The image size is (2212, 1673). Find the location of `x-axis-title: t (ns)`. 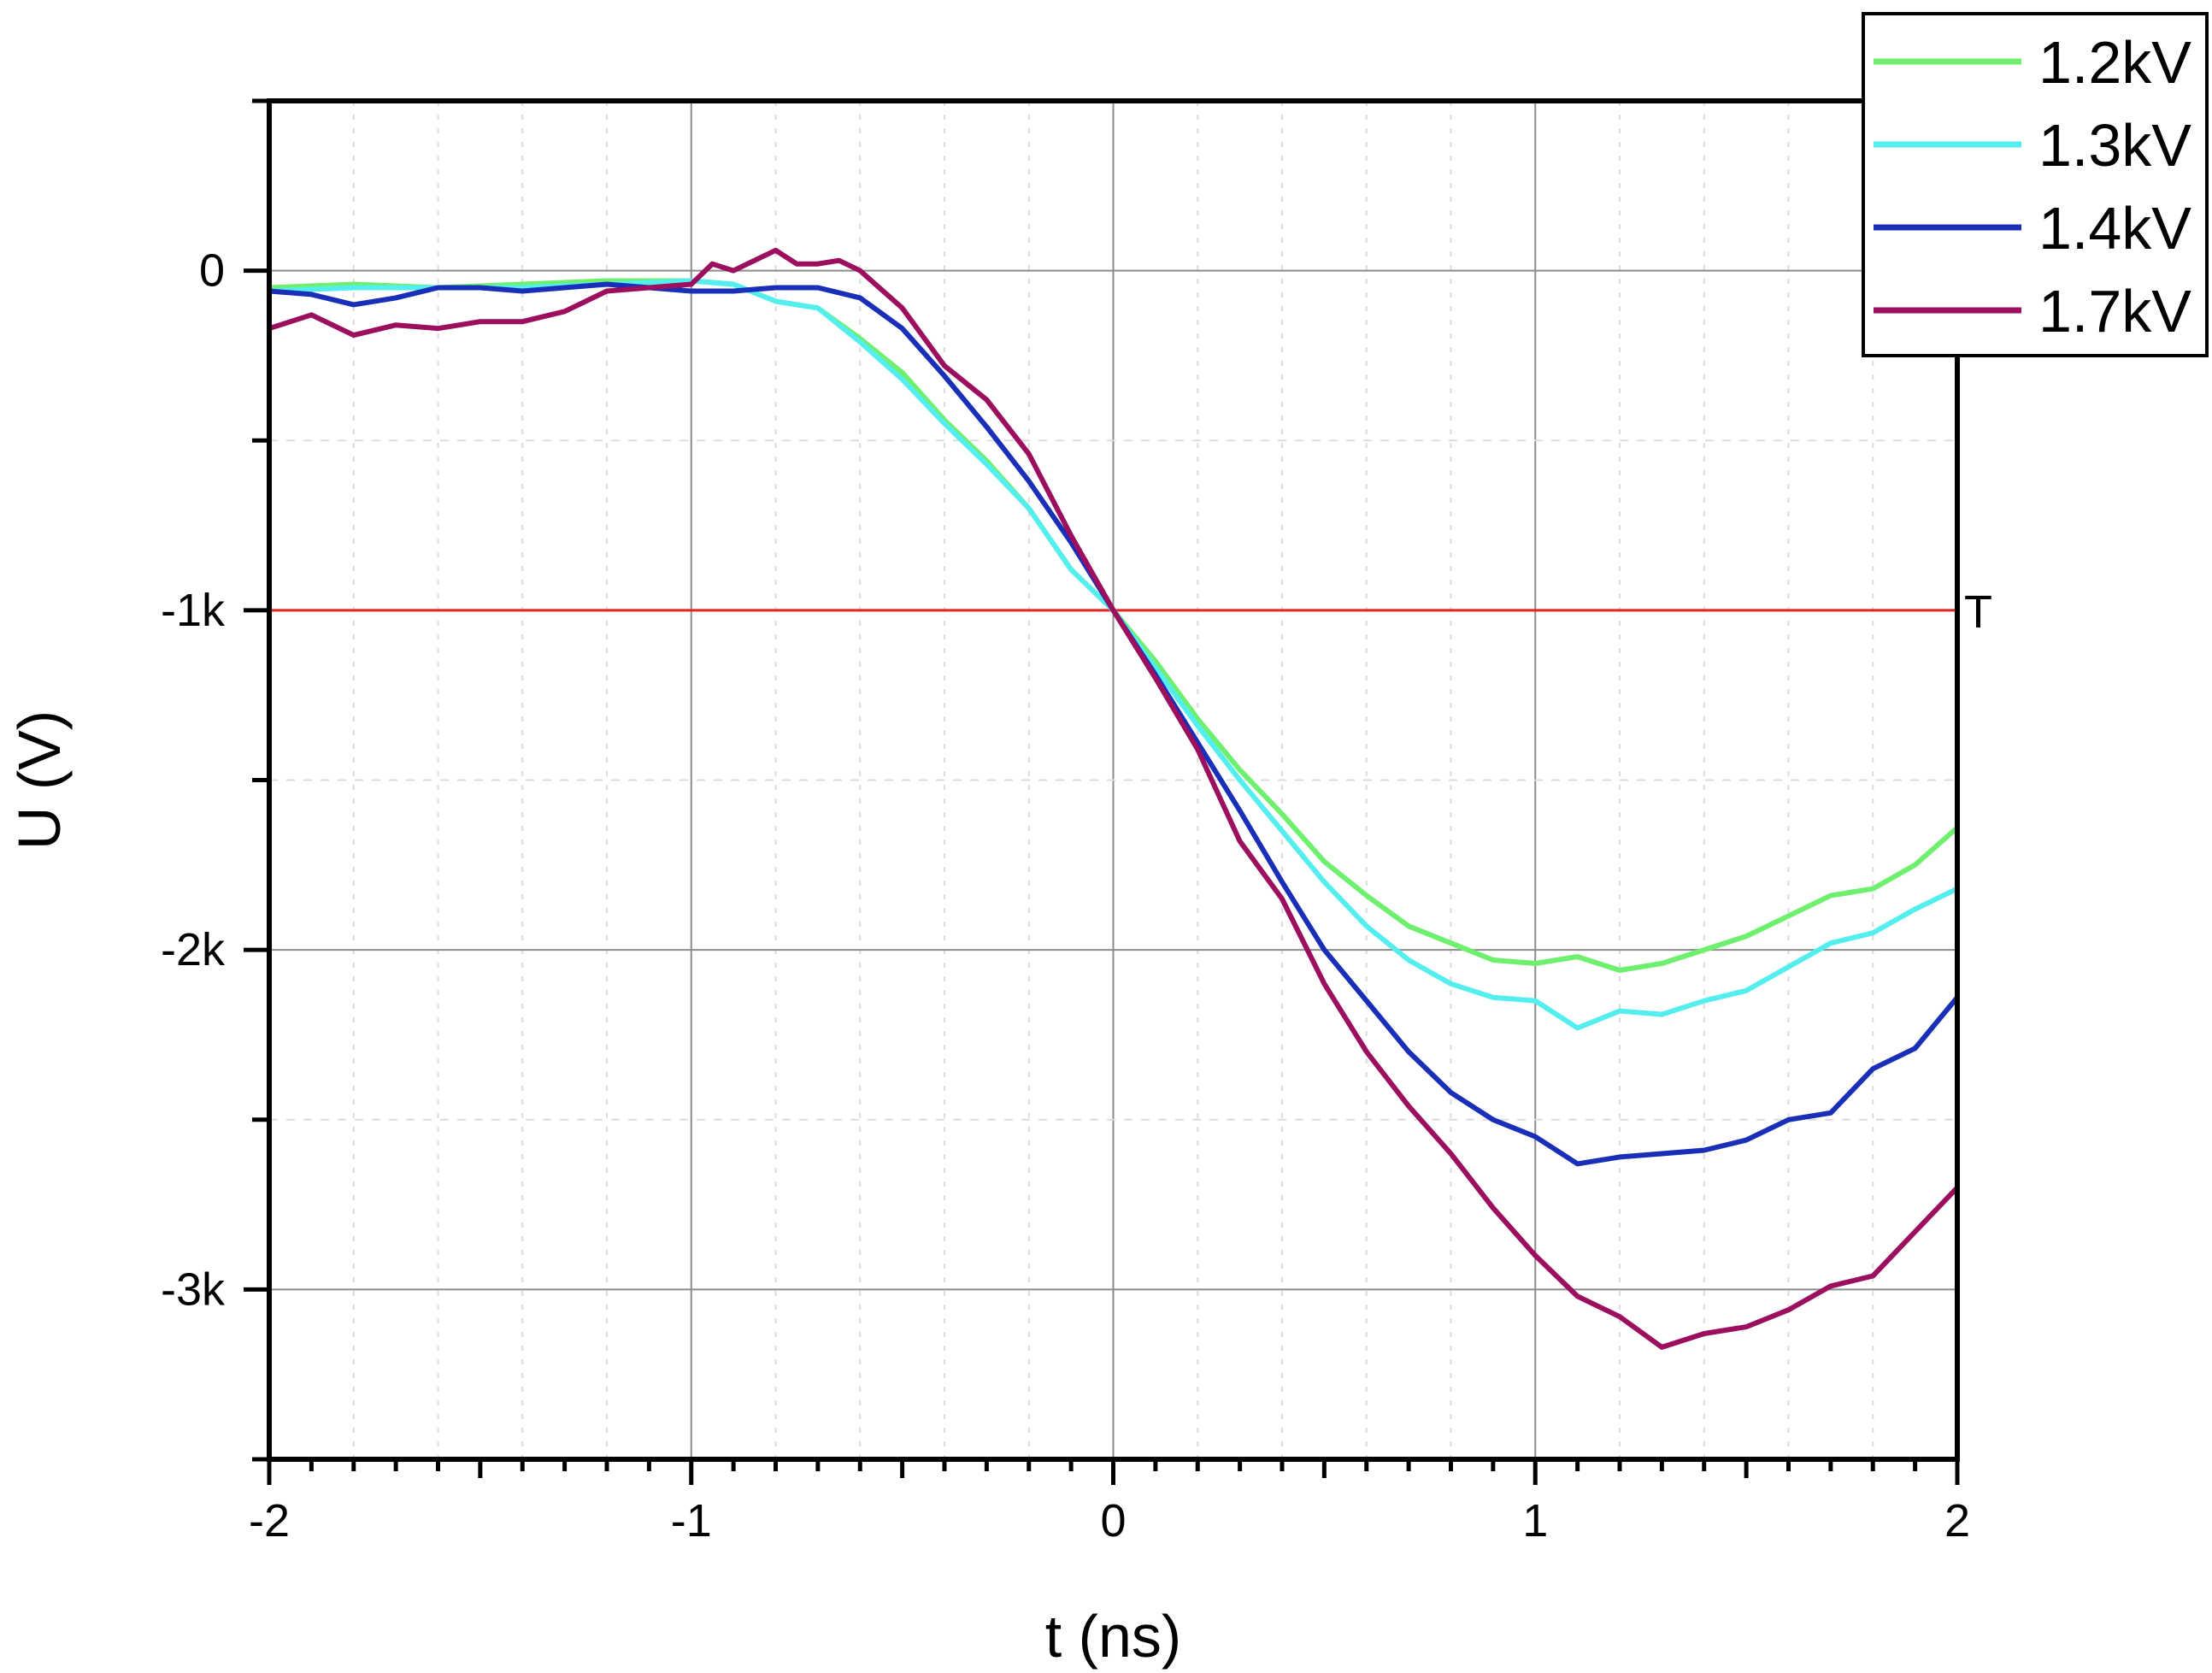

x-axis-title: t (ns) is located at coordinates (1113, 1636).